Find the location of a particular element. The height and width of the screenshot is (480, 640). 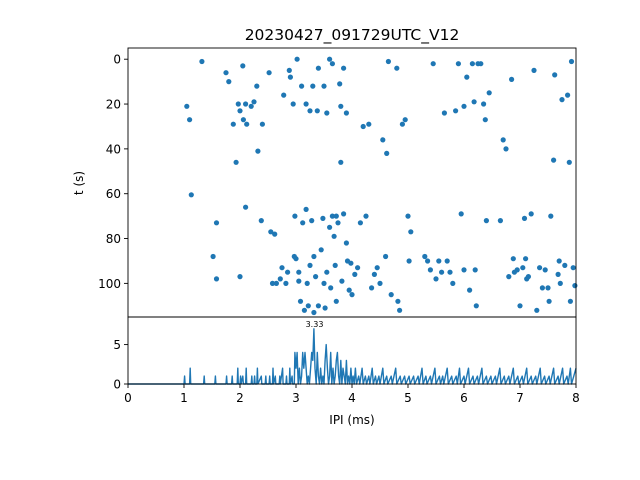

raster-y-axis: 0 20 40 60 80 100 is located at coordinates (113, 172).